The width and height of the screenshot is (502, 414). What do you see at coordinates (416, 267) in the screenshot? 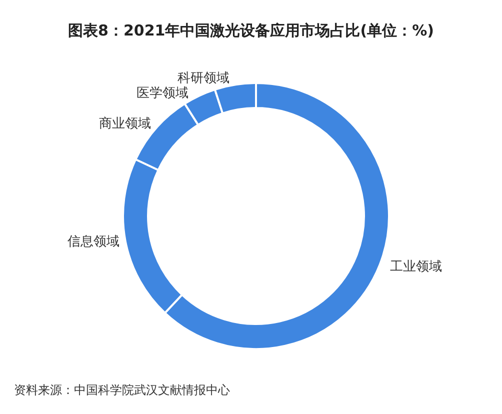
I see `slice-label: 工业领域` at bounding box center [416, 267].